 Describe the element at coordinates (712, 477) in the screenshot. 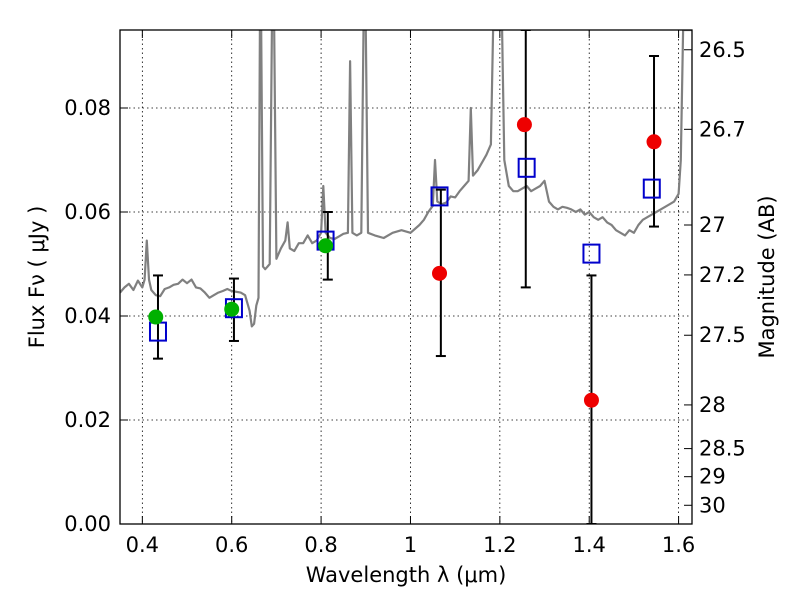

I see `mag-tick-label: 29` at that location.